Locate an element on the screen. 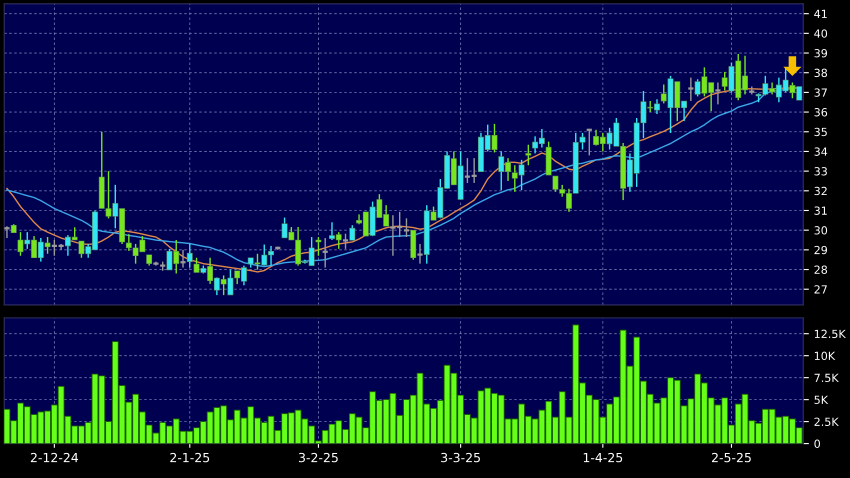  x-tick-label: 1-4-25 is located at coordinates (603, 457).